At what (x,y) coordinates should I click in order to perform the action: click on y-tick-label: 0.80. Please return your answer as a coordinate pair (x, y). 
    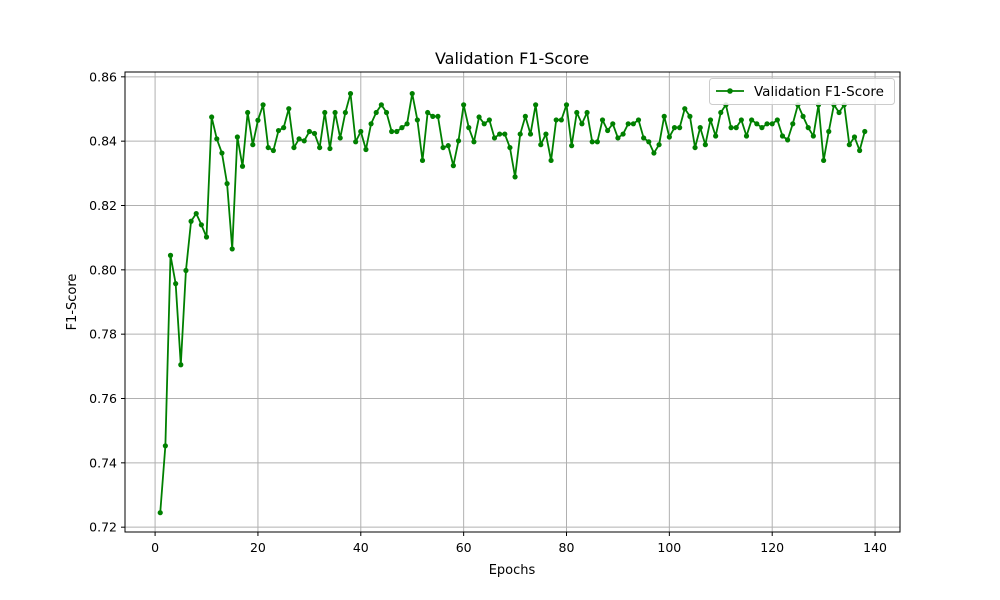
    Looking at the image, I should click on (103, 269).